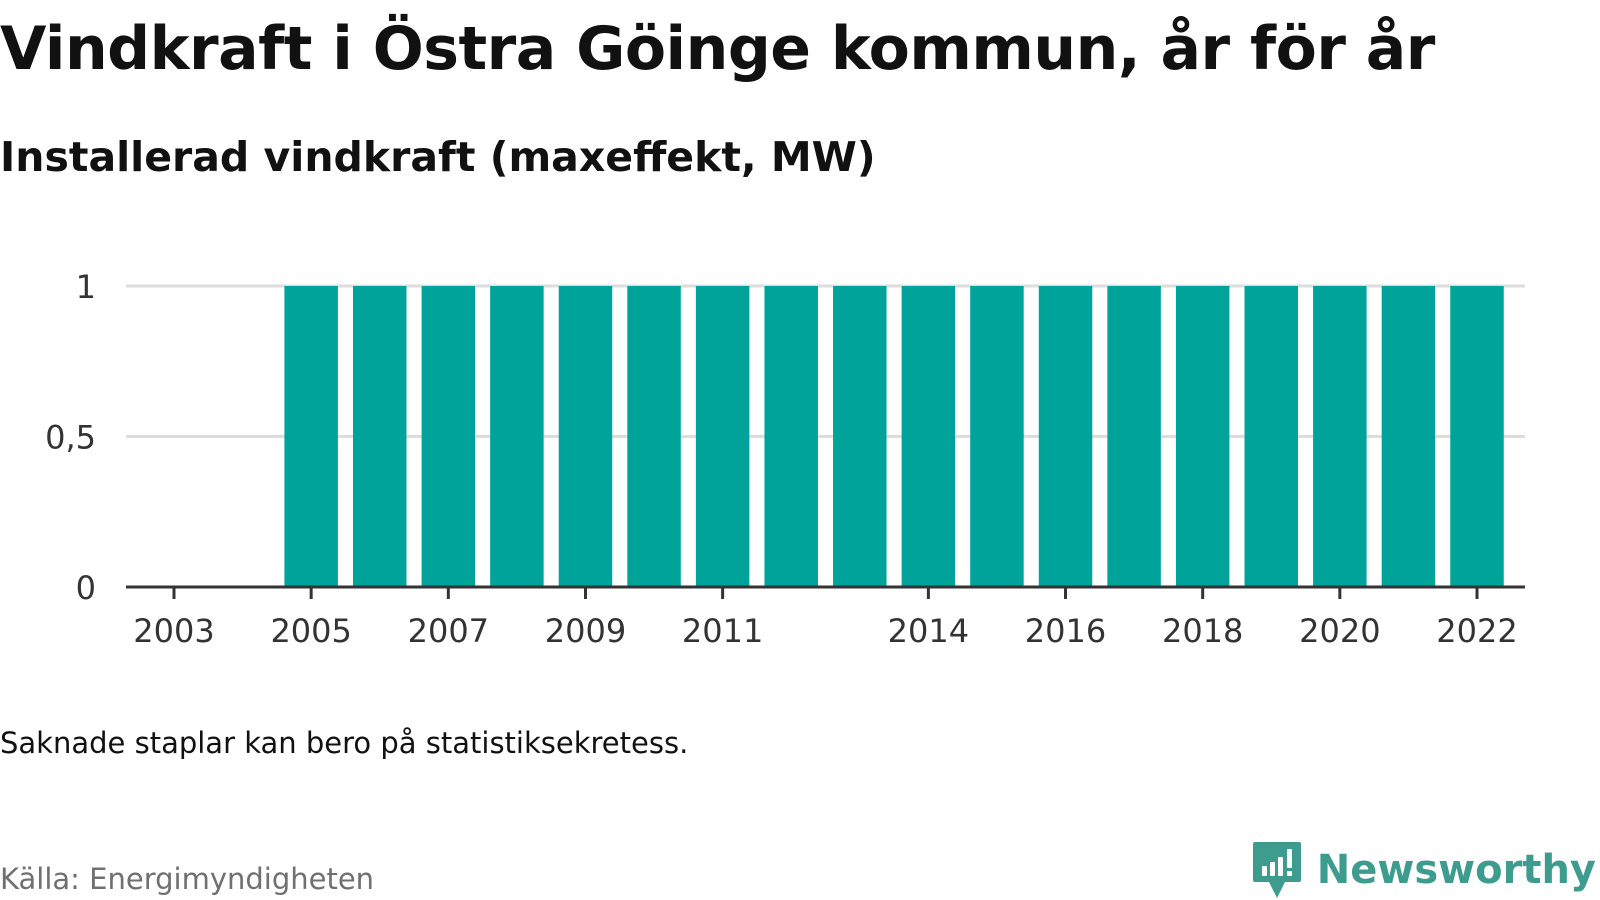  I want to click on bar-2009, so click(585, 436).